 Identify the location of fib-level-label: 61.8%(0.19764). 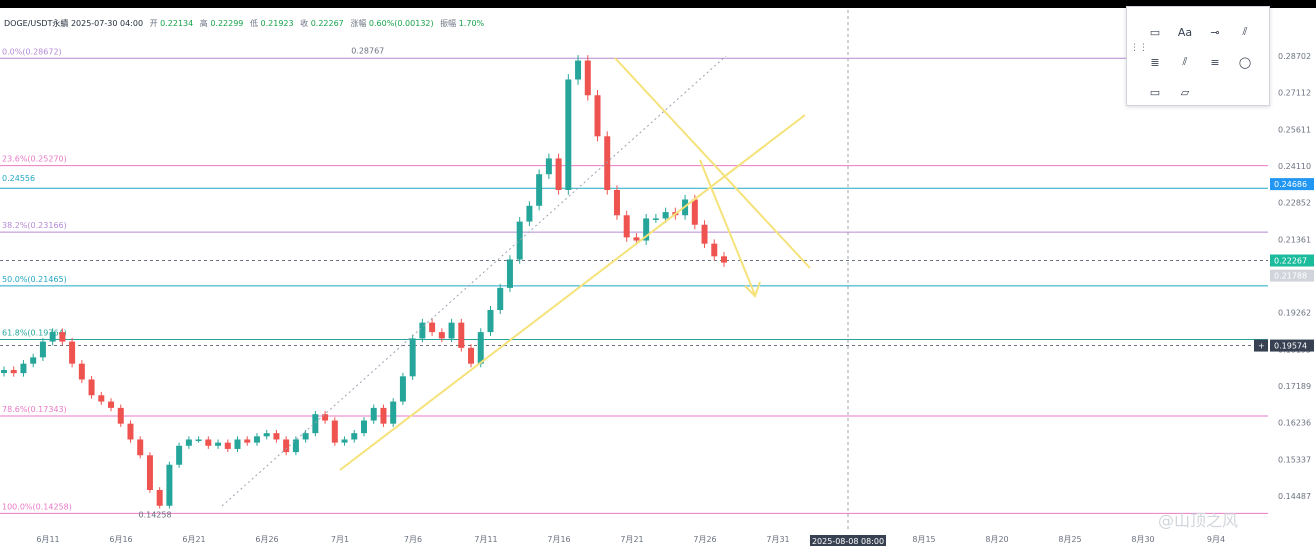
(34, 333).